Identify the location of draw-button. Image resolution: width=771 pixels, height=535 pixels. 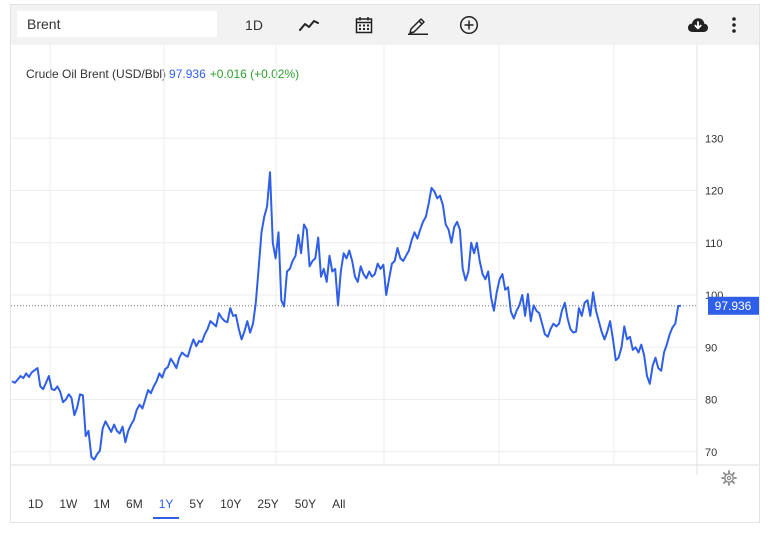
(418, 25).